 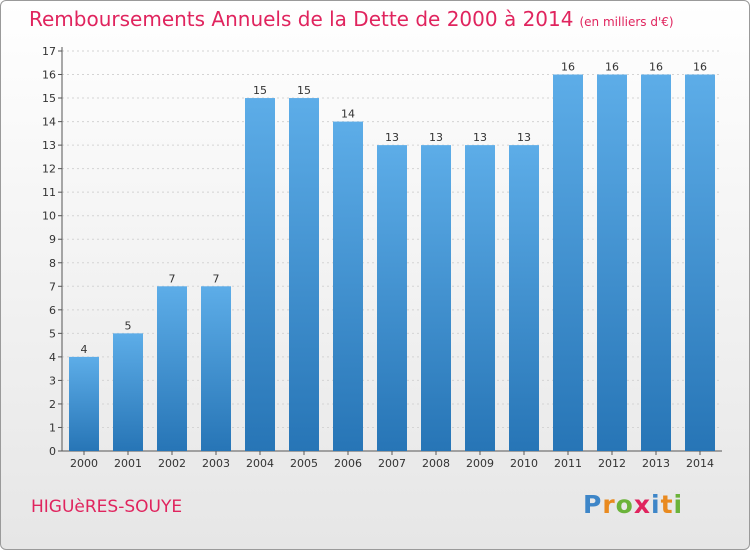 What do you see at coordinates (84, 349) in the screenshot?
I see `bar-value-label: 4` at bounding box center [84, 349].